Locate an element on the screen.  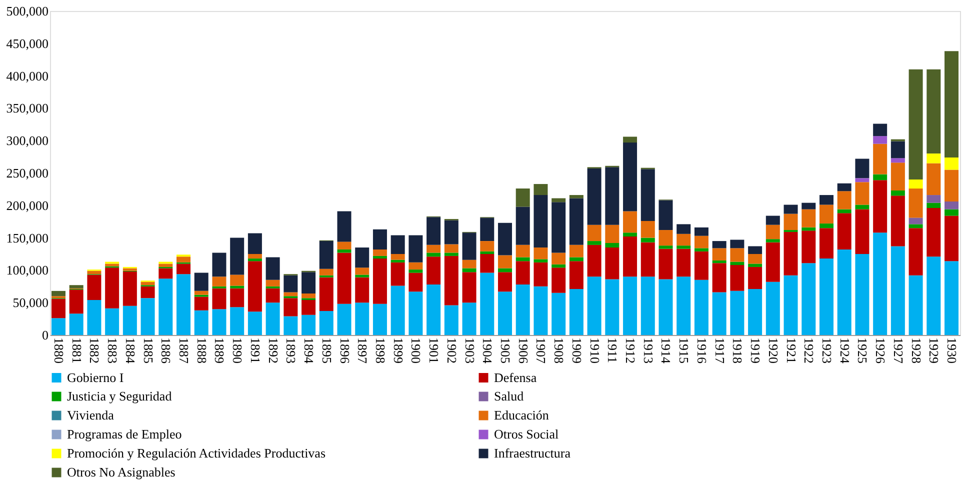
legend-label: Educación is located at coordinates (522, 415).